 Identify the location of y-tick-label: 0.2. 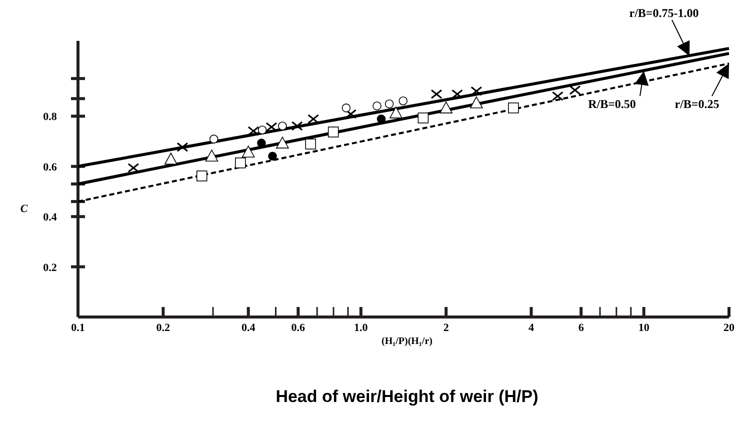
(50, 268).